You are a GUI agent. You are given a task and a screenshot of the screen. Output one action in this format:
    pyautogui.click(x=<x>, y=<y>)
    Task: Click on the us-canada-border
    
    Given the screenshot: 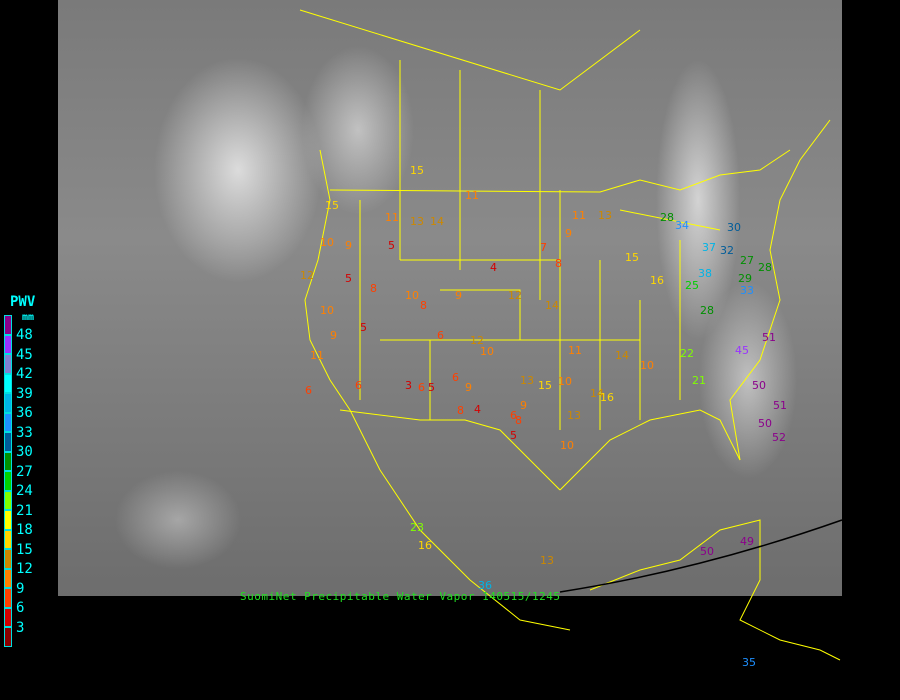 What is the action you would take?
    pyautogui.click(x=560, y=171)
    